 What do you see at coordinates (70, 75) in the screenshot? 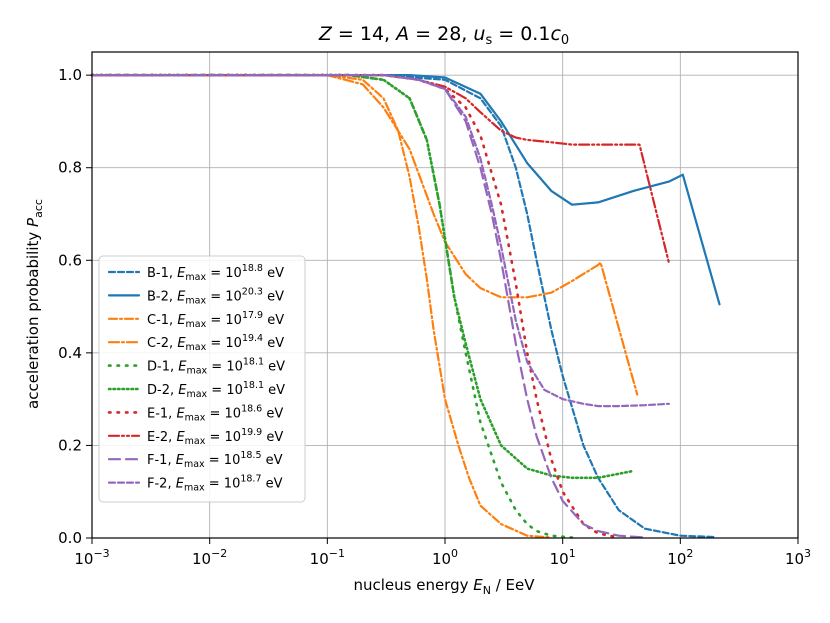
I see `y-tick-label: 1.0` at bounding box center [70, 75].